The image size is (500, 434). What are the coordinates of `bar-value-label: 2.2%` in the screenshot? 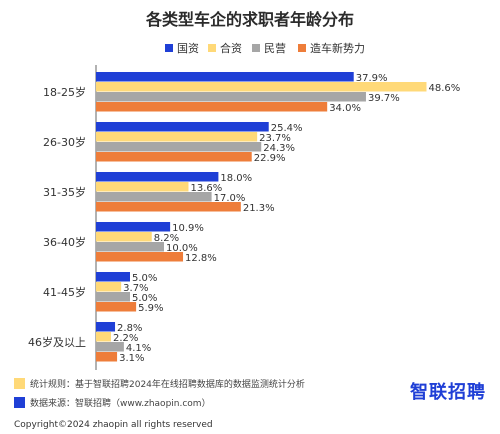 It's located at (125, 338).